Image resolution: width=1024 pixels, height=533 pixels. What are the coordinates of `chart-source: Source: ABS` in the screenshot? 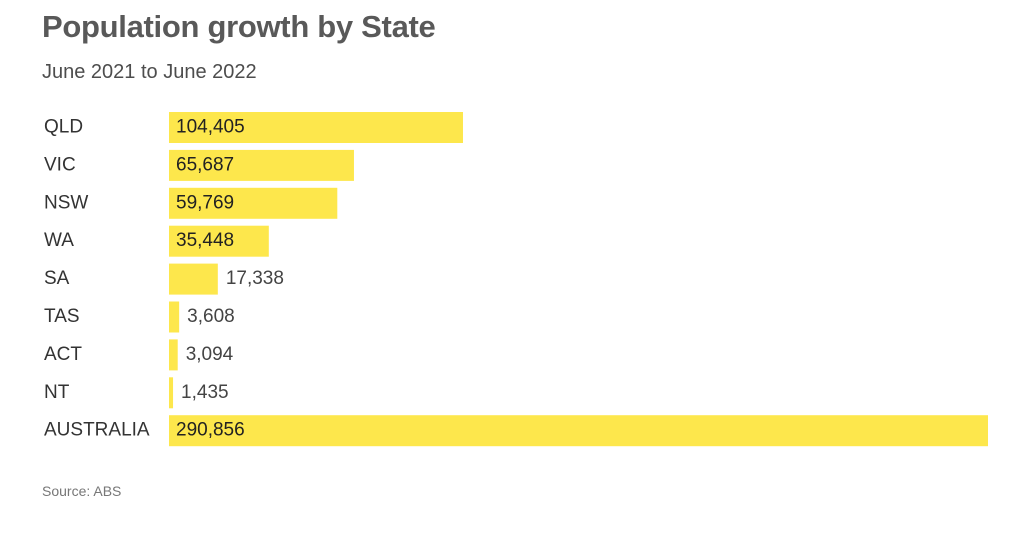 It's located at (82, 491).